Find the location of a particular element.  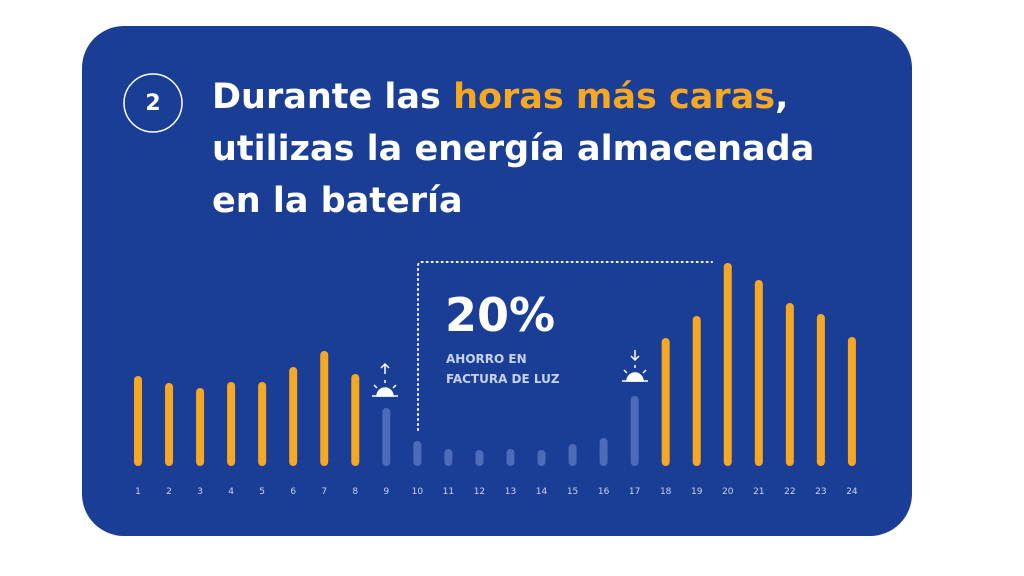

callout-value: 20% is located at coordinates (500, 315).